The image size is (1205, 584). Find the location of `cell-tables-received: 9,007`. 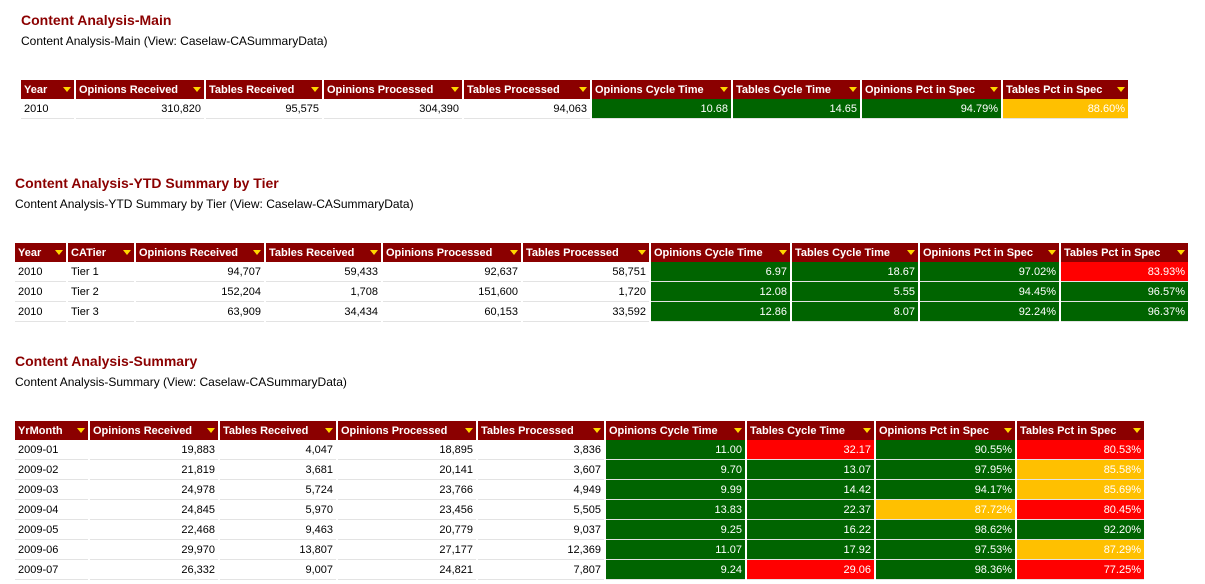

cell-tables-received: 9,007 is located at coordinates (278, 569).